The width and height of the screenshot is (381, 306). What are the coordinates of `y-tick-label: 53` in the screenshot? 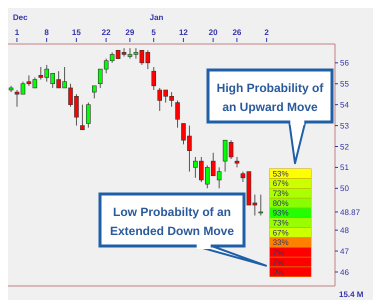 It's located at (345, 125).